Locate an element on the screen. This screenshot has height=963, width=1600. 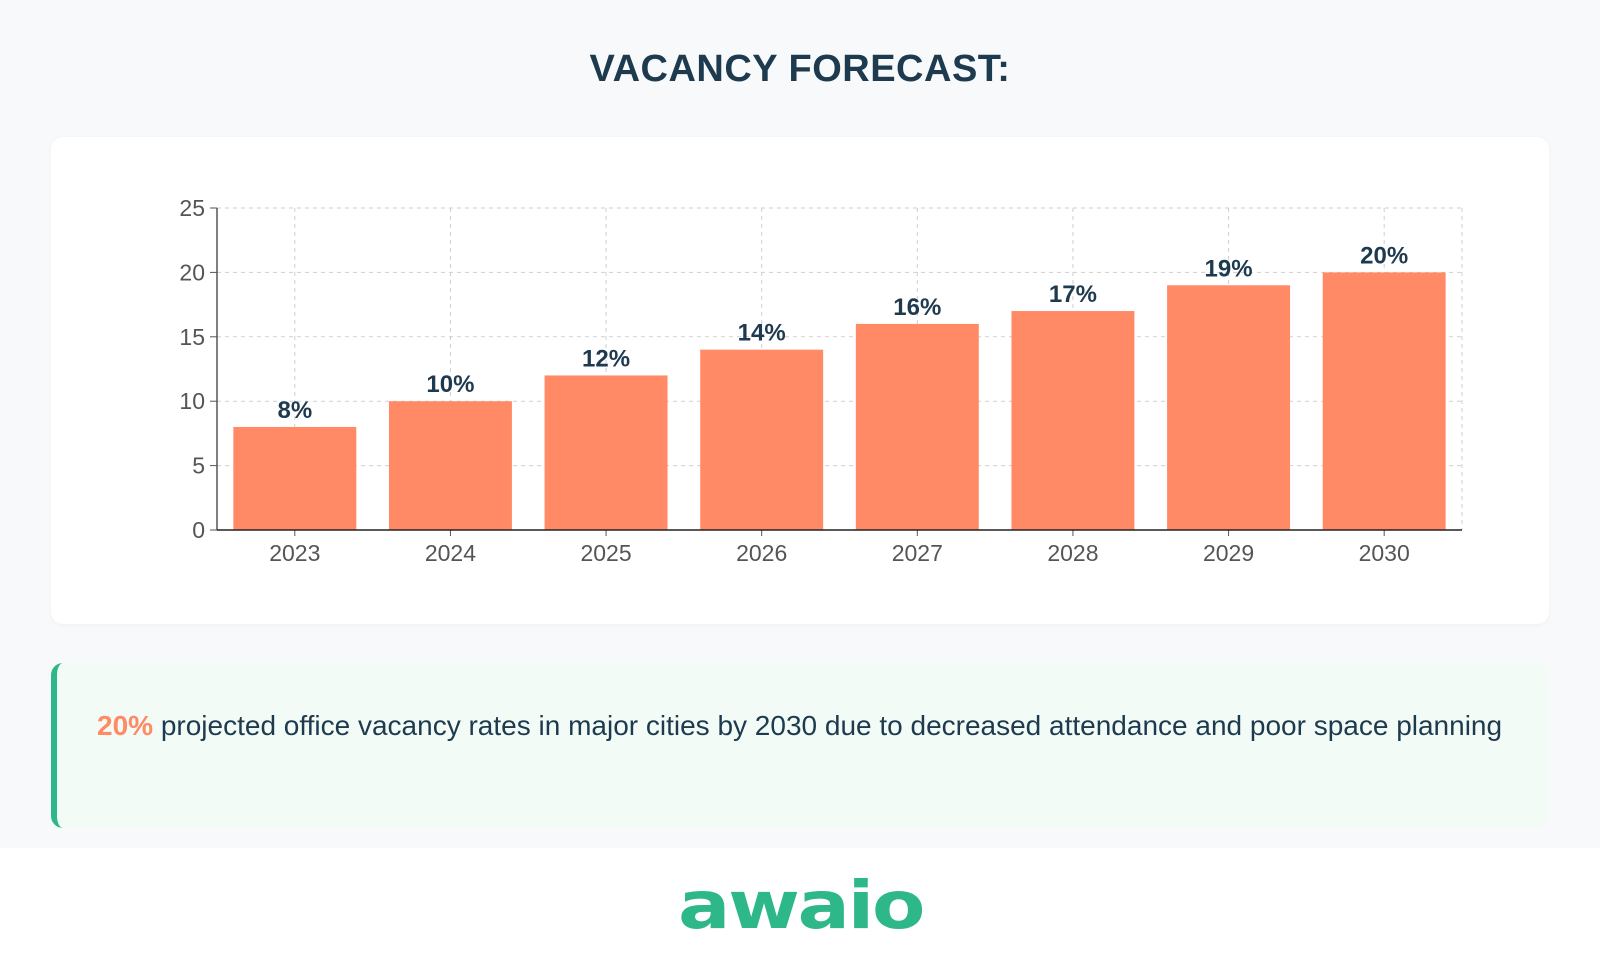
y-tick-label: 5 is located at coordinates (198, 466).